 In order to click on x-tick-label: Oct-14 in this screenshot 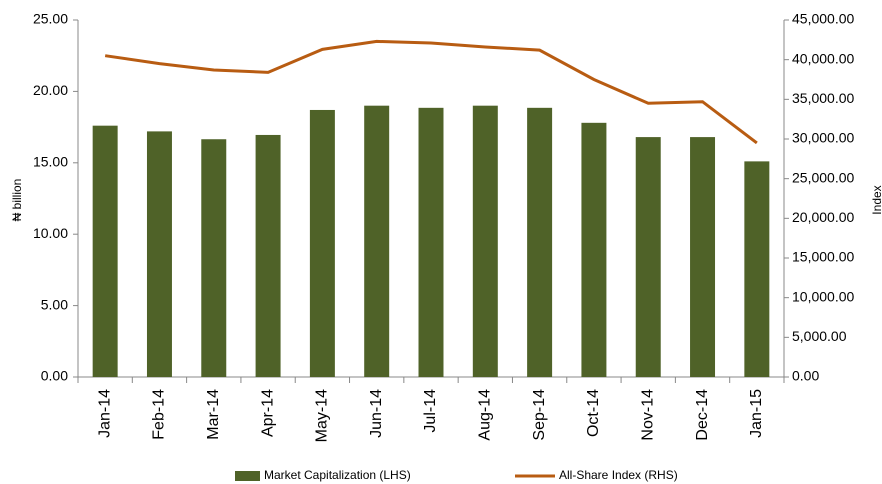, I will do `click(593, 413)`.